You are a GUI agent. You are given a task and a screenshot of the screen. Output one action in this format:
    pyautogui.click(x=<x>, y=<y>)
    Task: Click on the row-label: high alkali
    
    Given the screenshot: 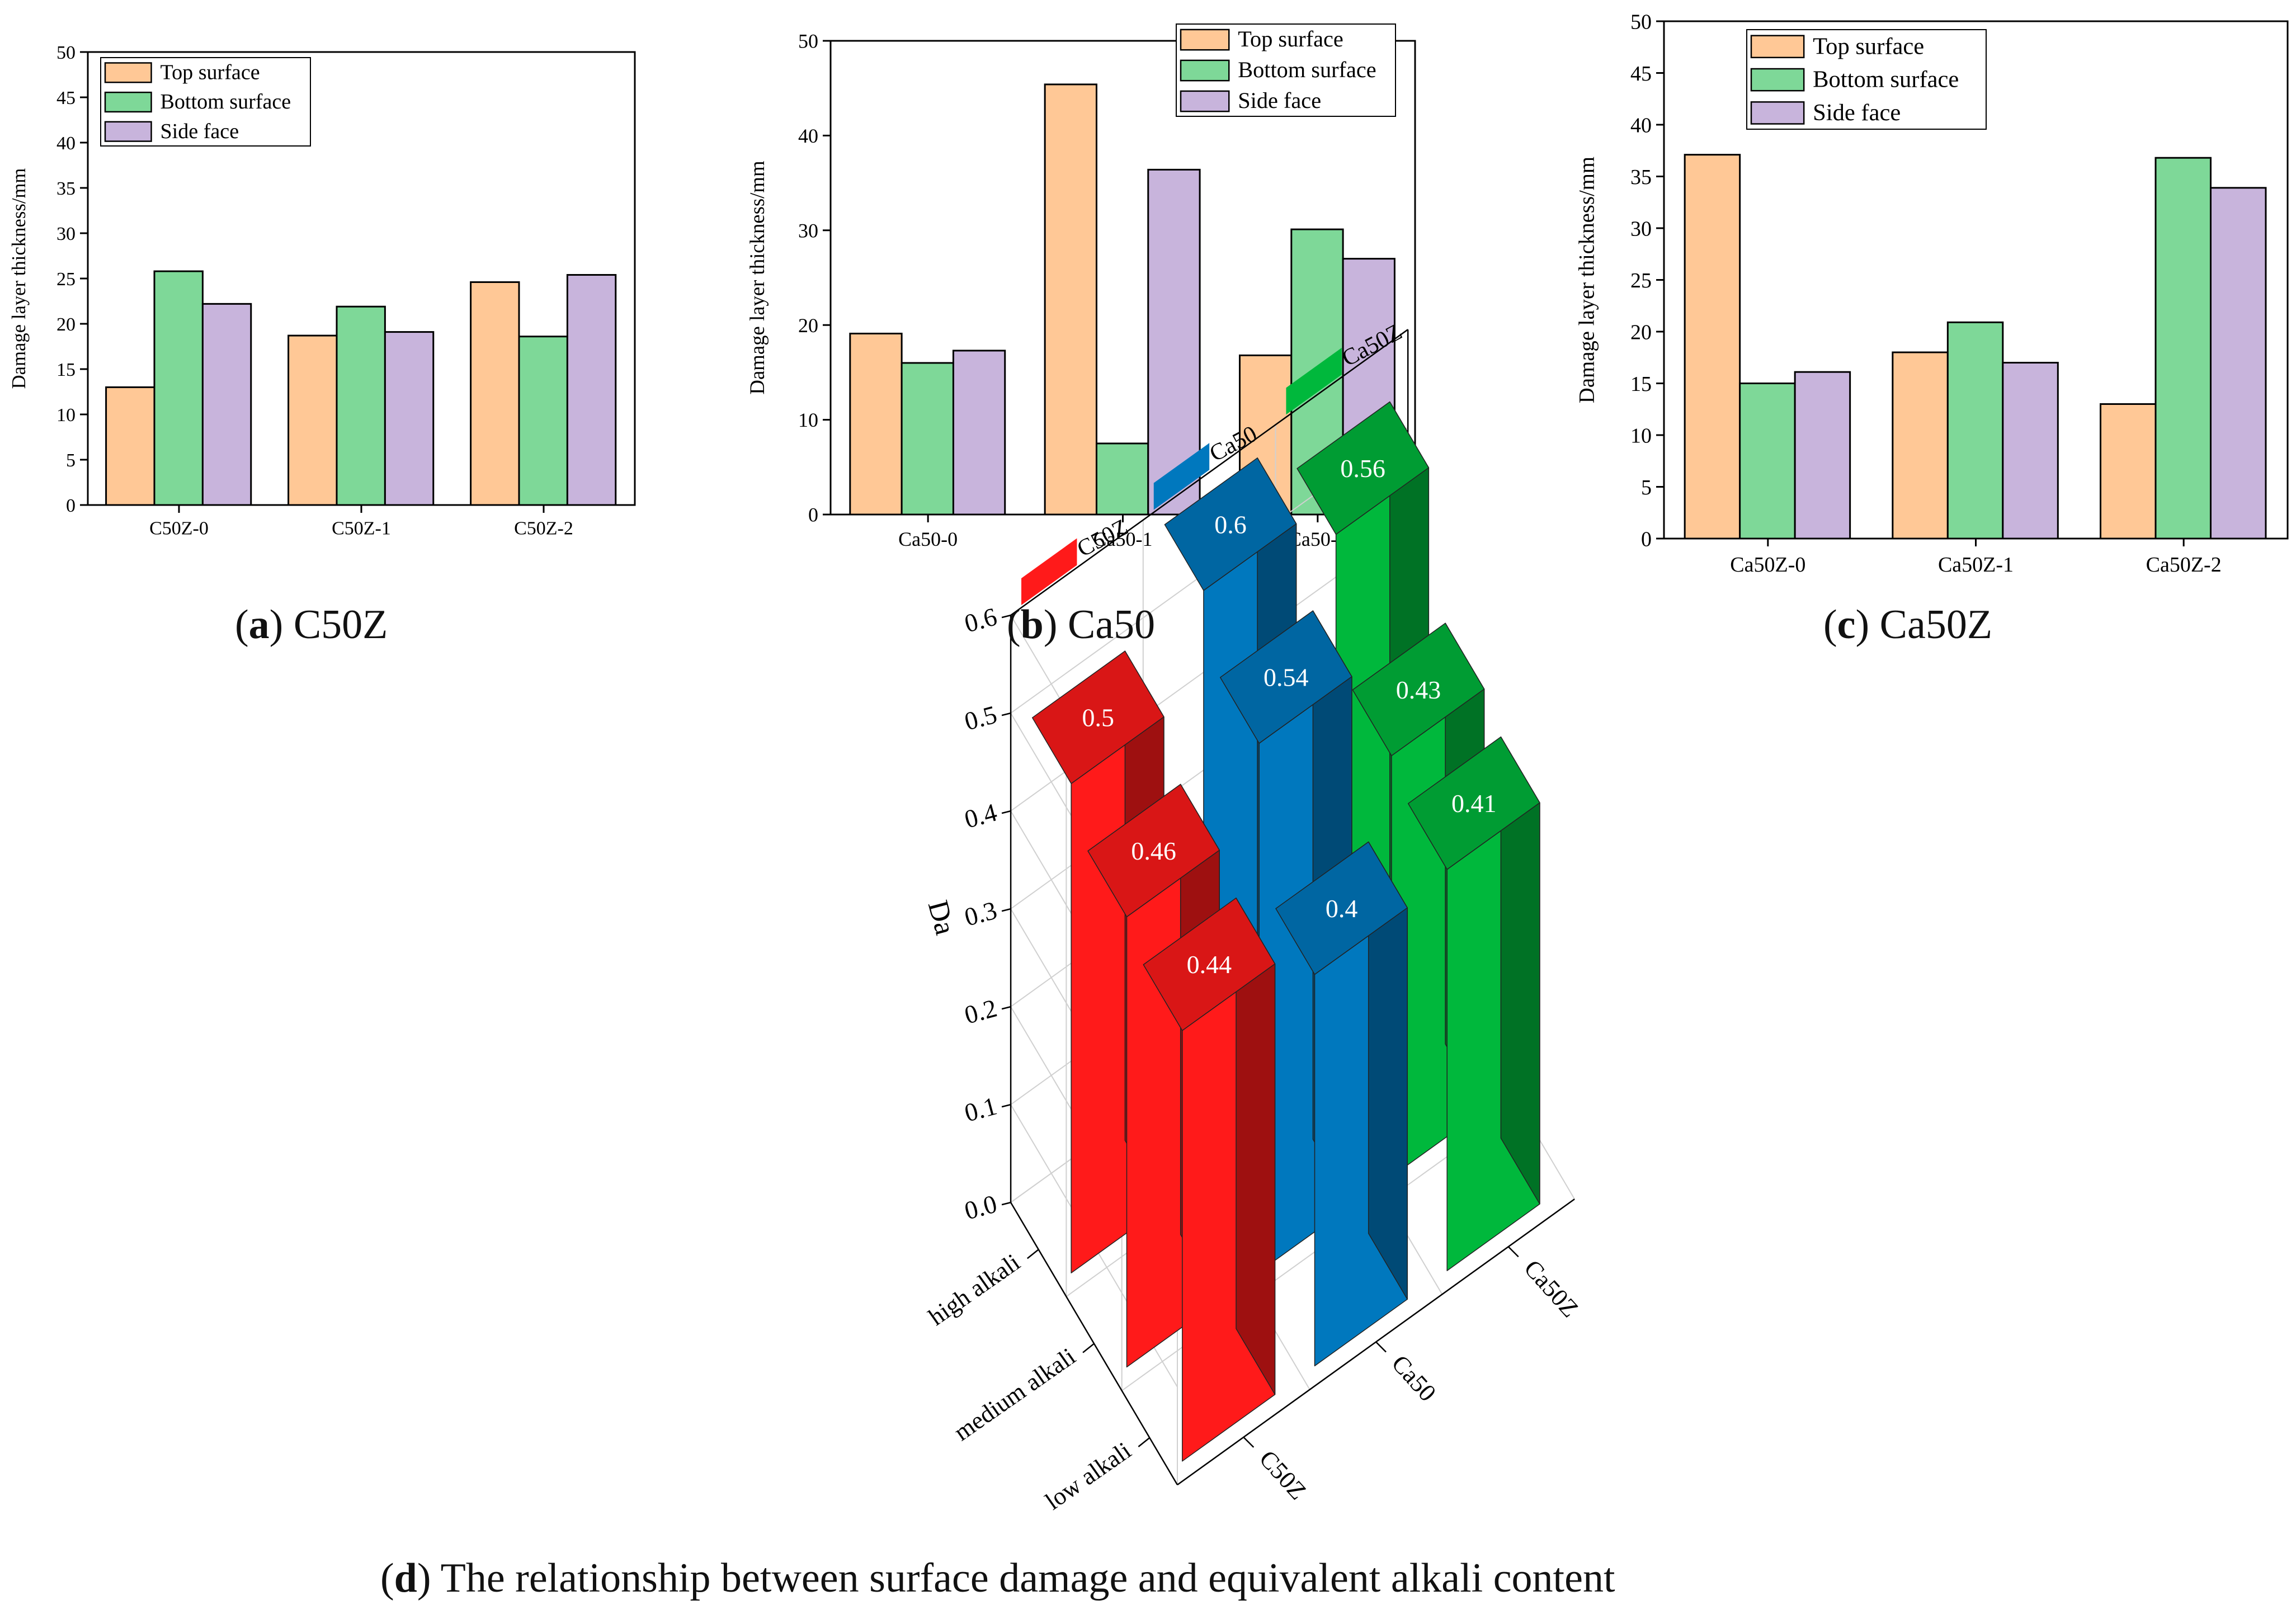 What is the action you would take?
    pyautogui.click(x=974, y=1289)
    